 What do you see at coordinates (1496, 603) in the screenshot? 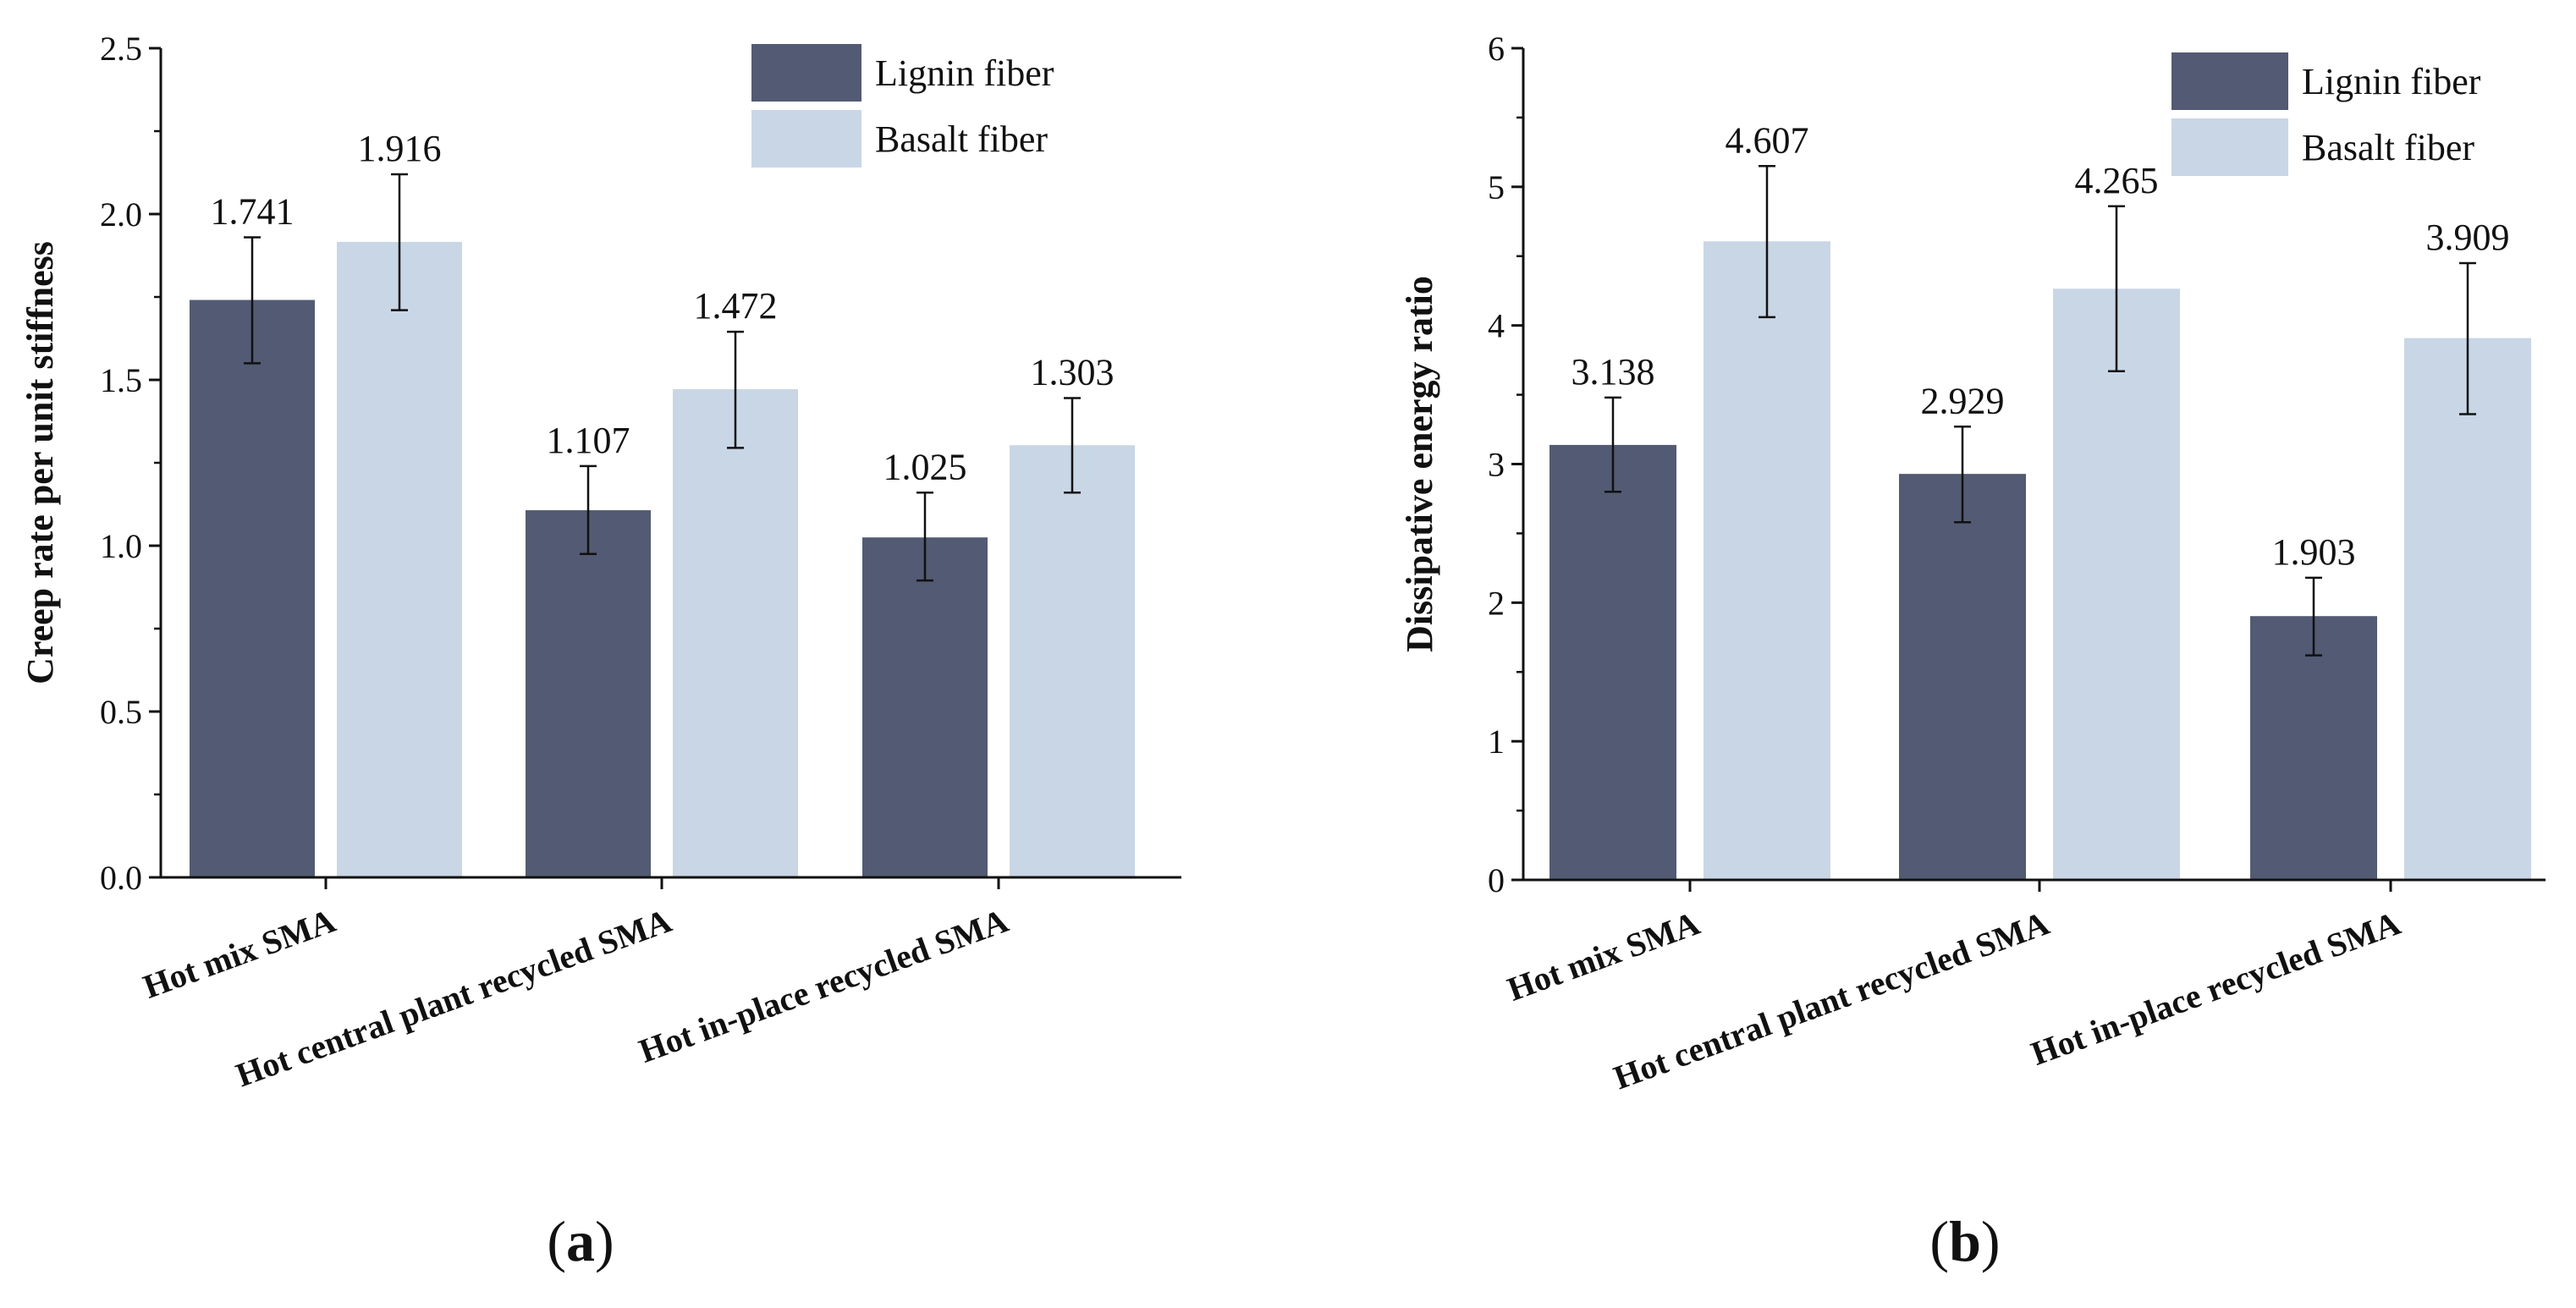
I see `y-tick-label-b-2: 2` at bounding box center [1496, 603].